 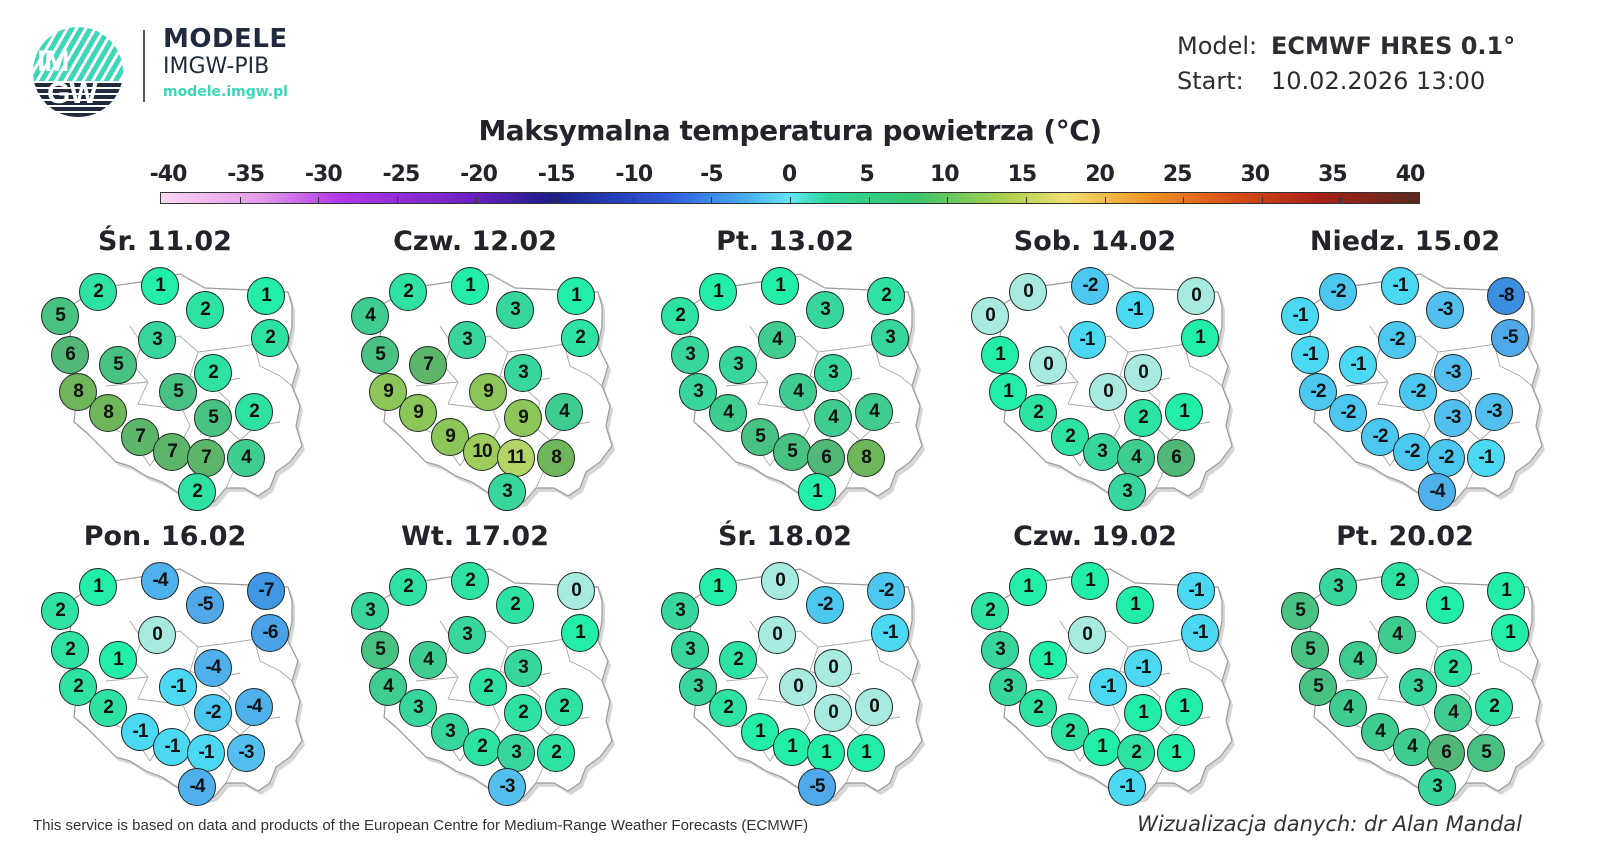 I want to click on colorbar-tick-label: 5, so click(x=866, y=174).